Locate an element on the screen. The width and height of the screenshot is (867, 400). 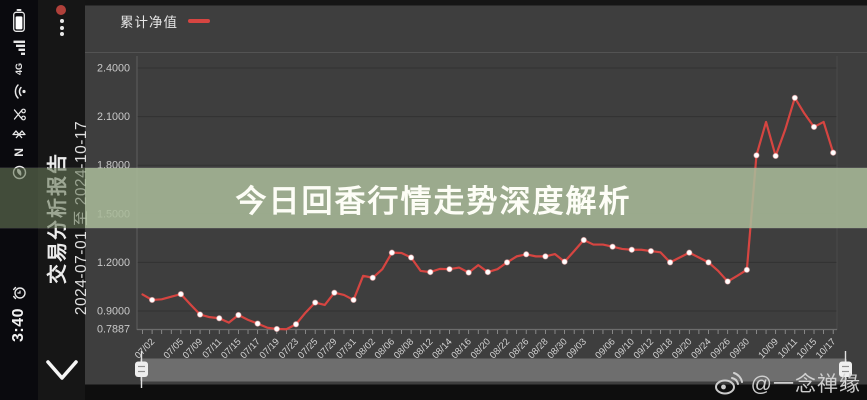
x-axis-label: 08/06 is located at coordinates (385, 348).